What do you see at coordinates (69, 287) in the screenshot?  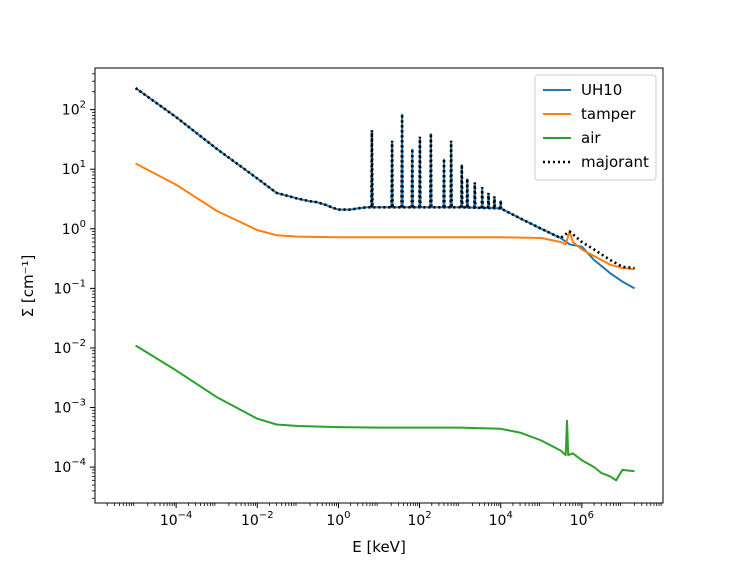 I see `y-tick-label: 10⁻¹` at bounding box center [69, 287].